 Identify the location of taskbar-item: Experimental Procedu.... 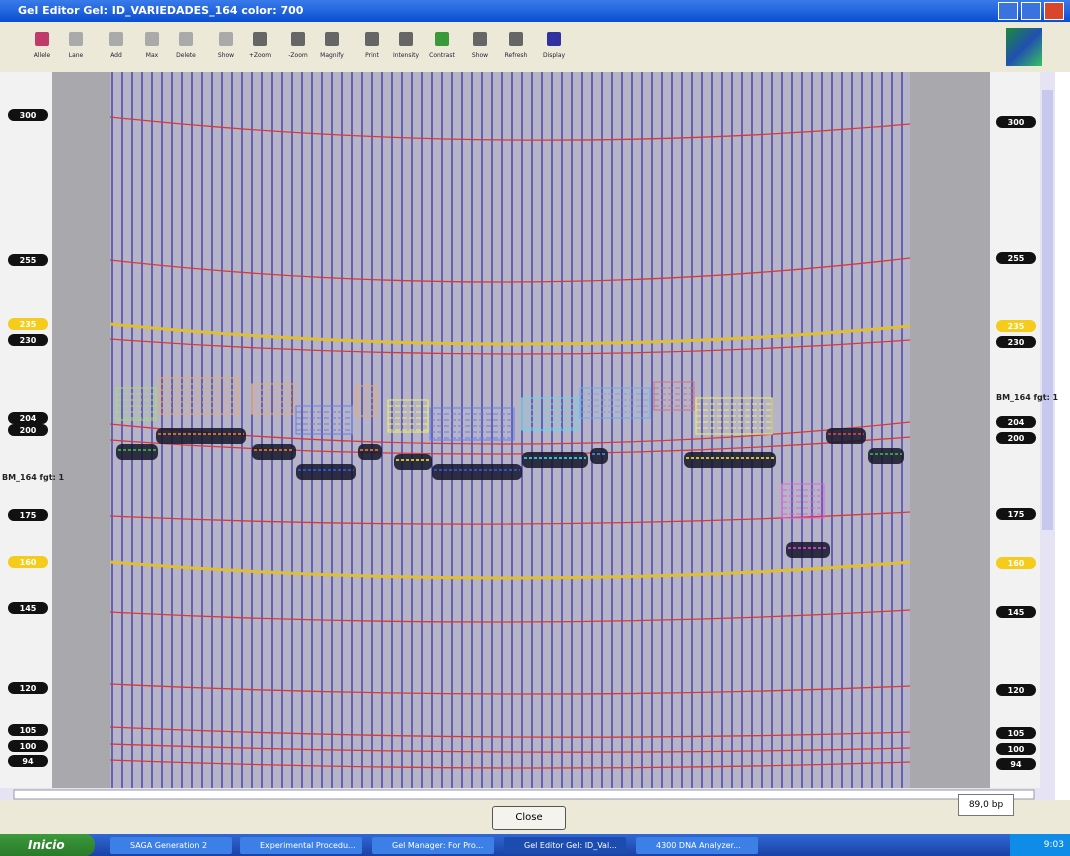
(301, 845).